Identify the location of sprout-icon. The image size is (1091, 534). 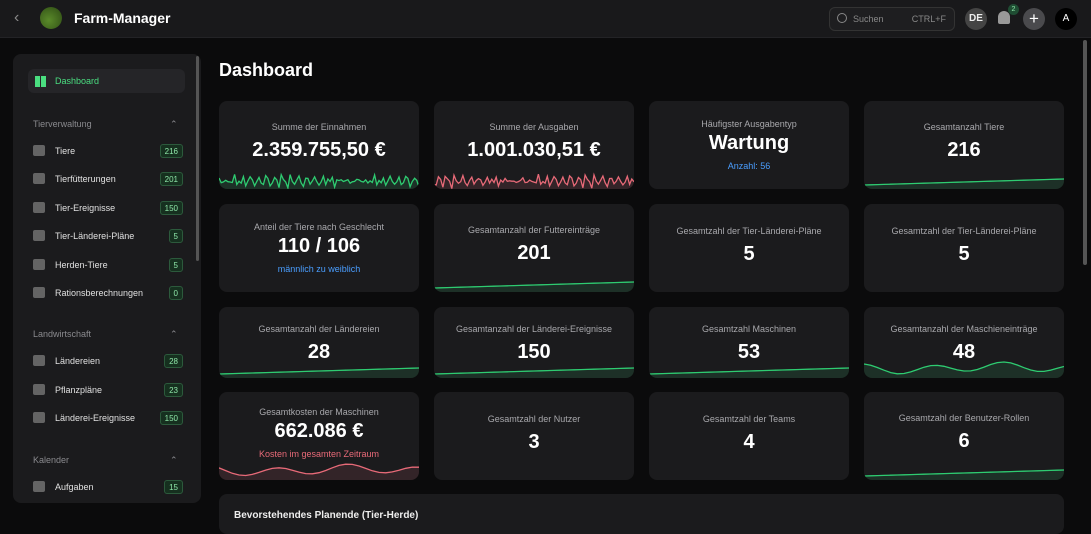
(39, 389).